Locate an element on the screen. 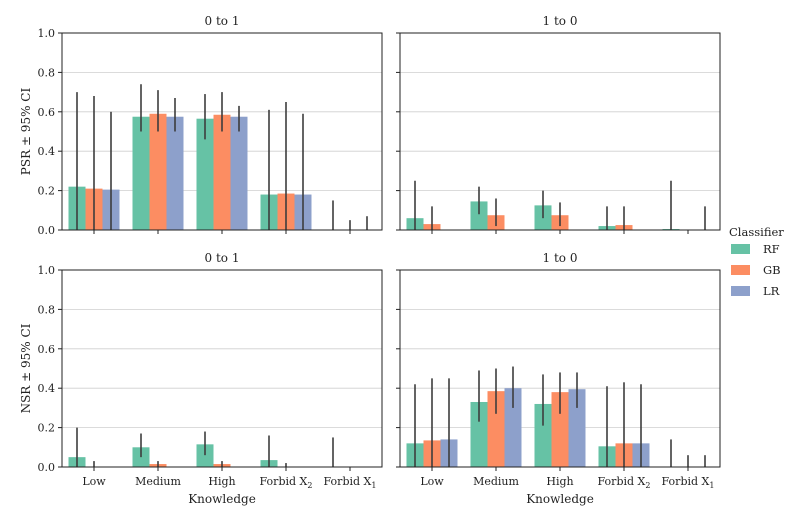 The image size is (797, 521). legend-title: Classifier is located at coordinates (756, 232).